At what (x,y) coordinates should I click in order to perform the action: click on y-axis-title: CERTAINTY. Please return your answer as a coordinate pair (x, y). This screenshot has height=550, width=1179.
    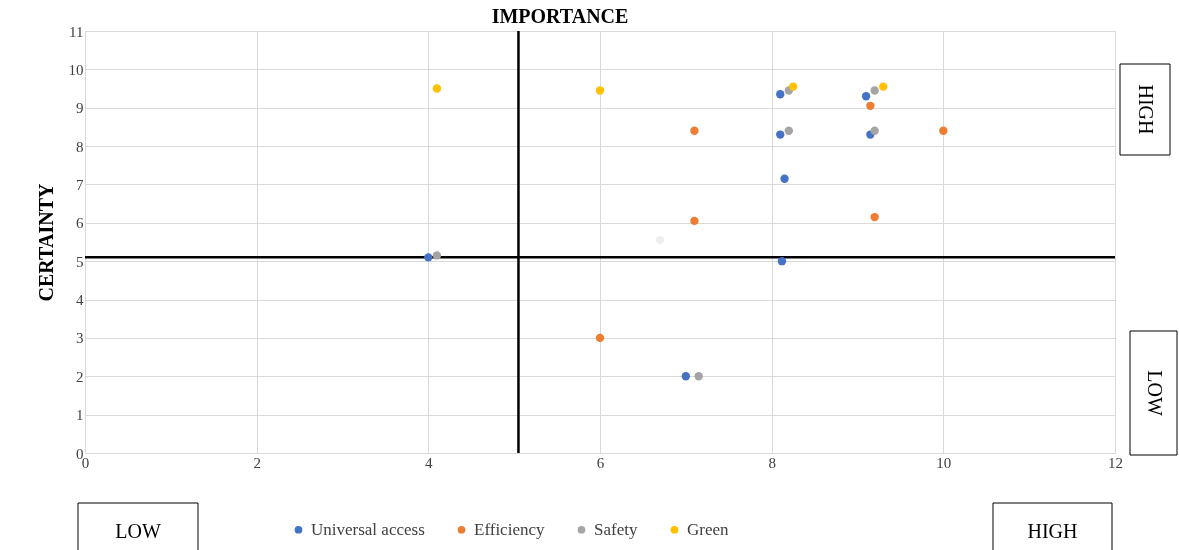
    Looking at the image, I should click on (45, 242).